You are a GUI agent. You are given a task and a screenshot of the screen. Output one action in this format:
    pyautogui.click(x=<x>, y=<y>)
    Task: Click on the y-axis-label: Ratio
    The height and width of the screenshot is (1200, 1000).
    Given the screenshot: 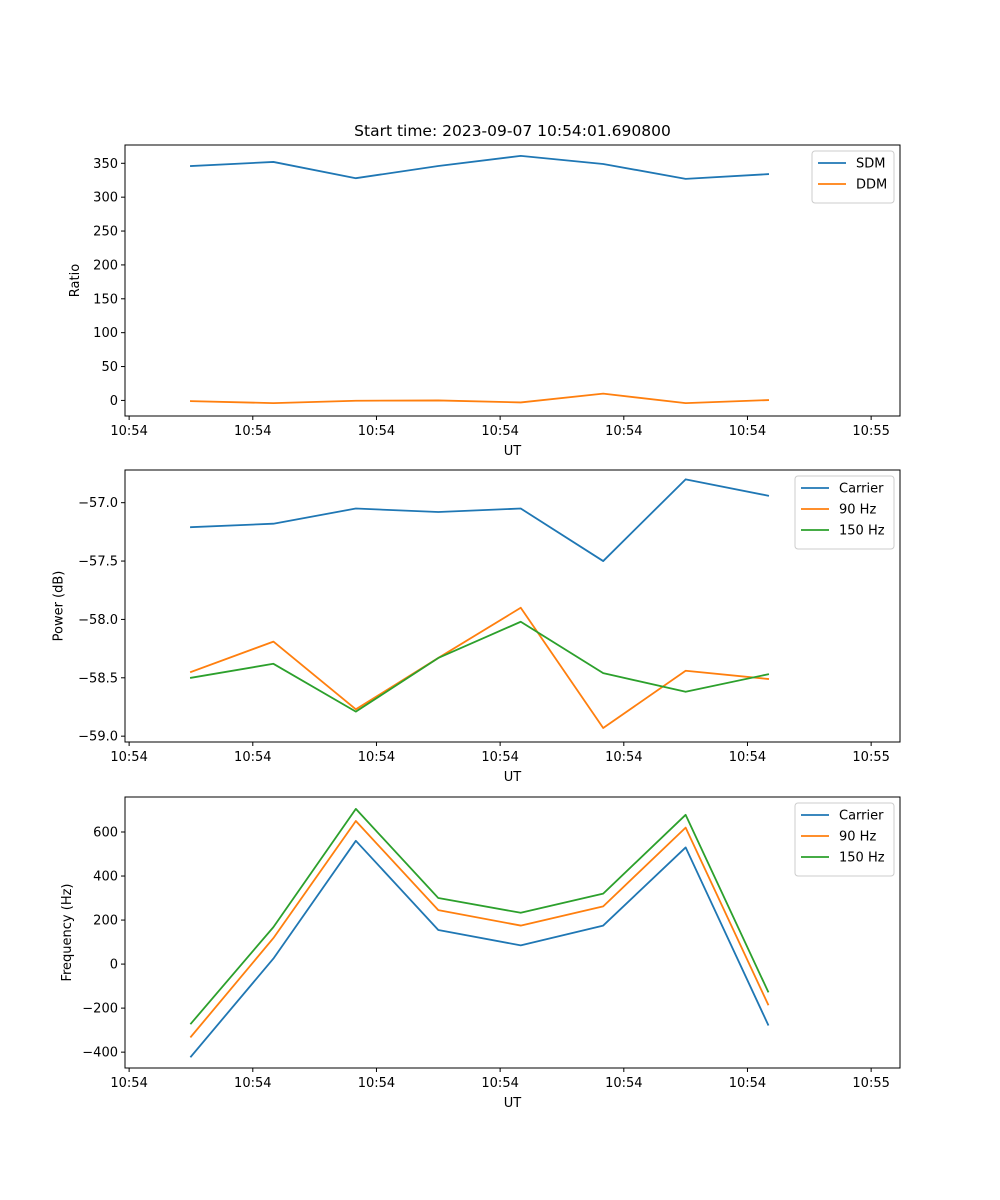 What is the action you would take?
    pyautogui.click(x=75, y=280)
    